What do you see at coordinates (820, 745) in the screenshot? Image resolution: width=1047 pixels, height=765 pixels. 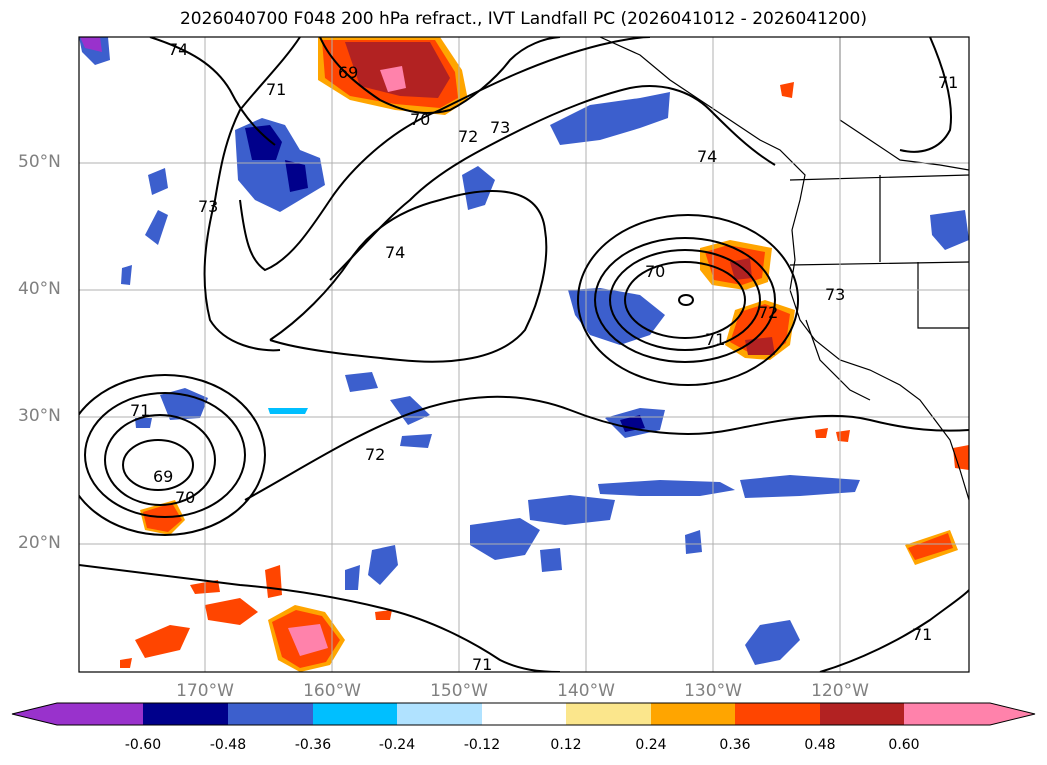 I see `colorbar-tick: 0.48` at bounding box center [820, 745].